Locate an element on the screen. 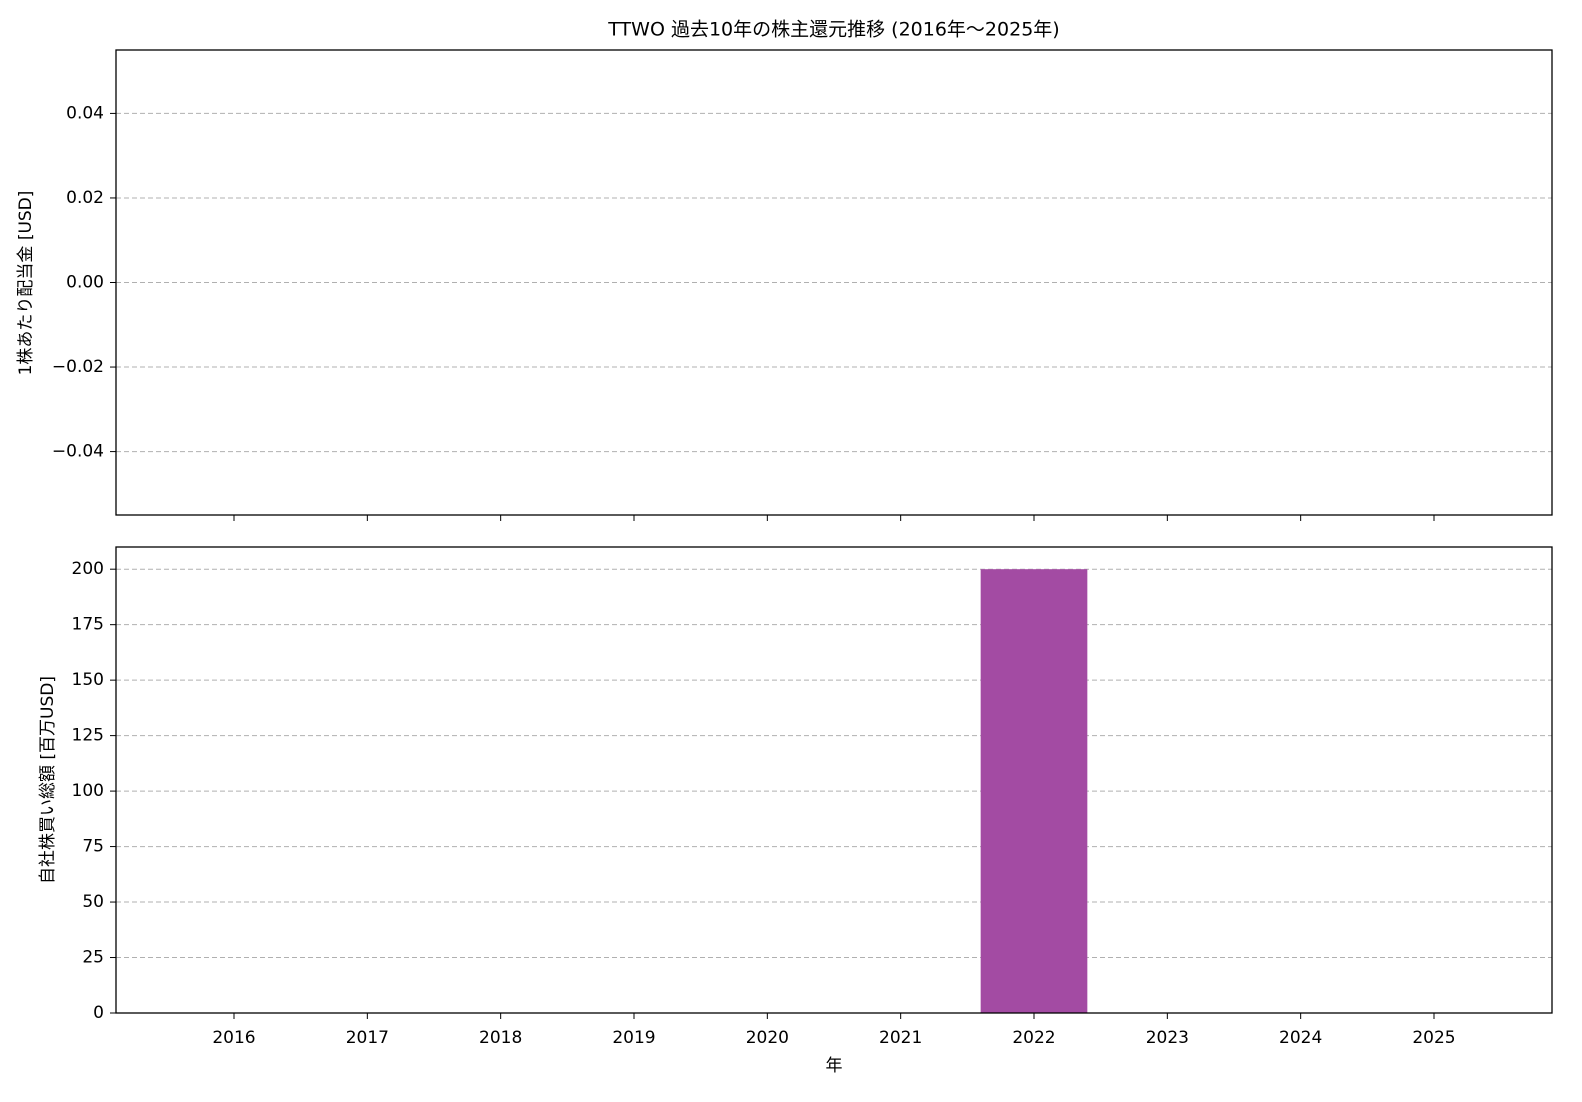  x-tick-label: 2023 is located at coordinates (1167, 1038).